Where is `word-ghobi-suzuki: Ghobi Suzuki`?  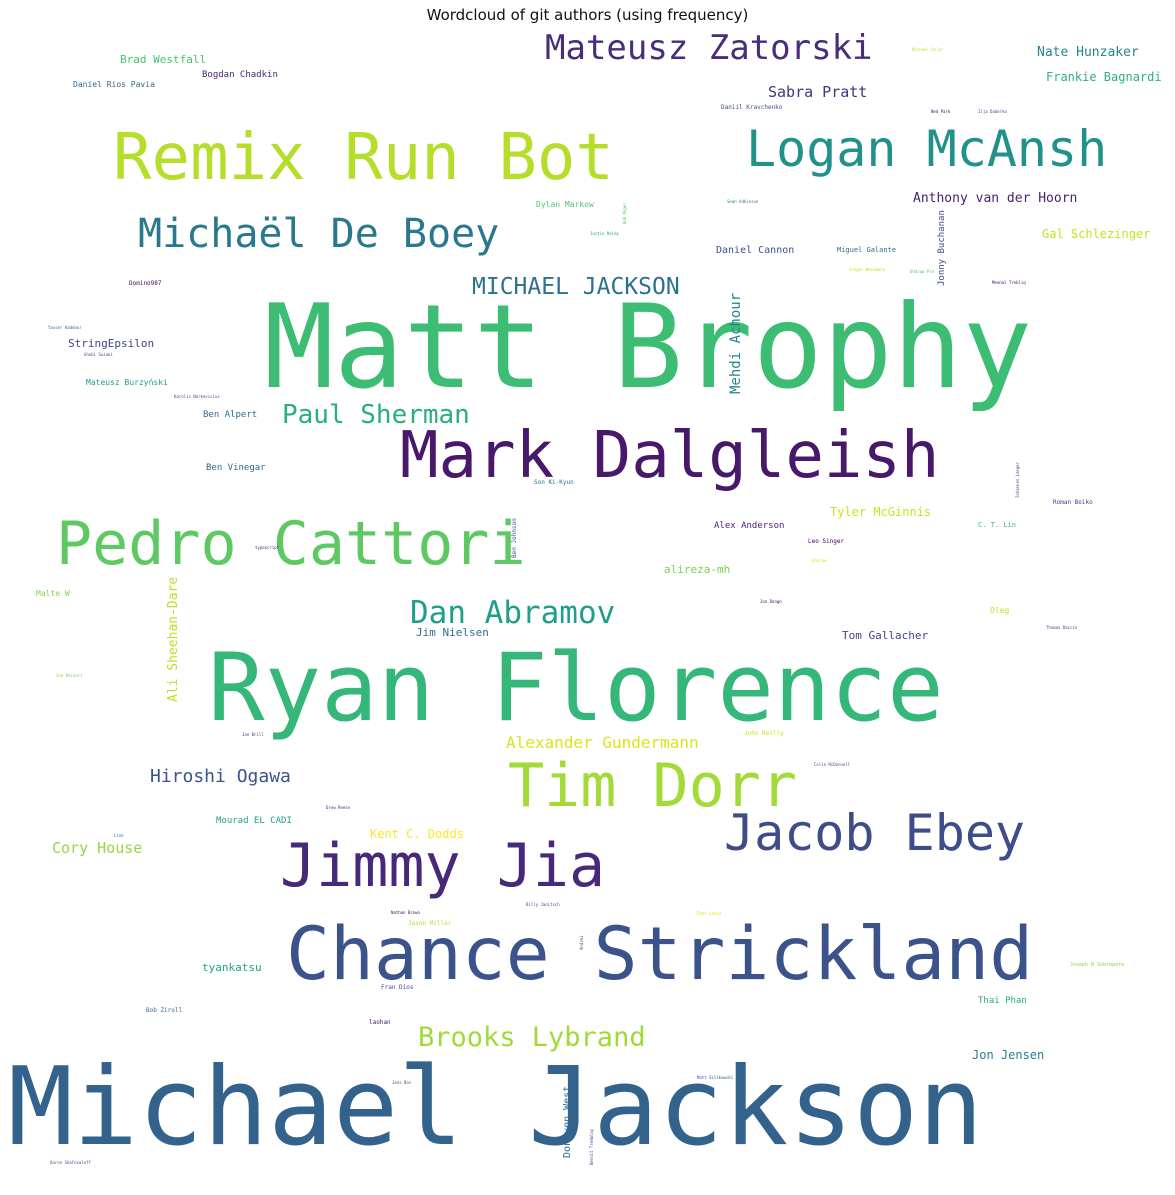 word-ghobi-suzuki: Ghobi Suzuki is located at coordinates (98, 354).